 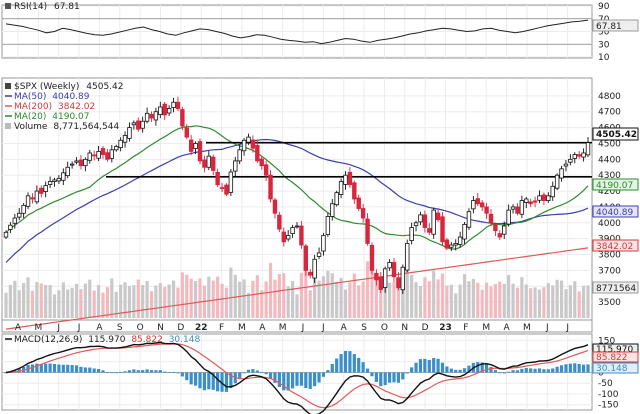 What do you see at coordinates (18, 328) in the screenshot?
I see `x-tick-label: A` at bounding box center [18, 328].